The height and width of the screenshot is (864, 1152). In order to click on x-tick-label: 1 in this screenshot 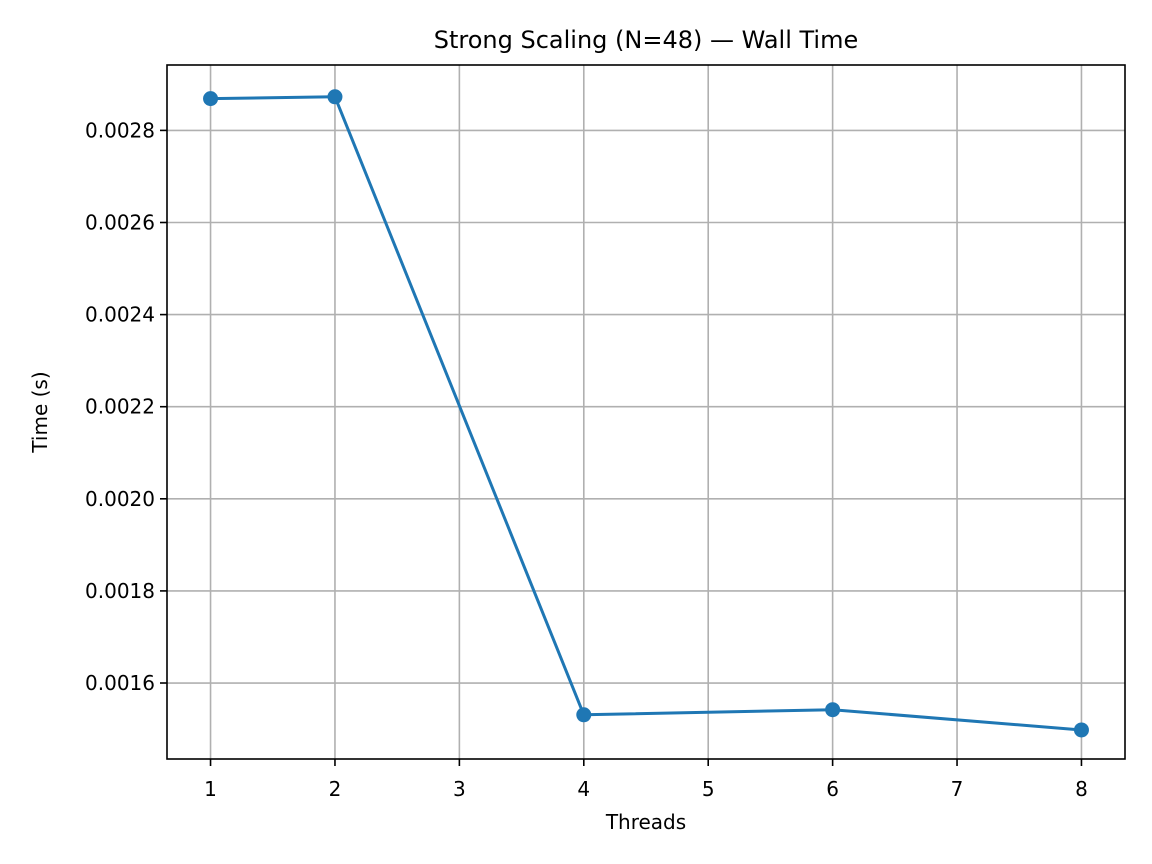, I will do `click(210, 789)`.